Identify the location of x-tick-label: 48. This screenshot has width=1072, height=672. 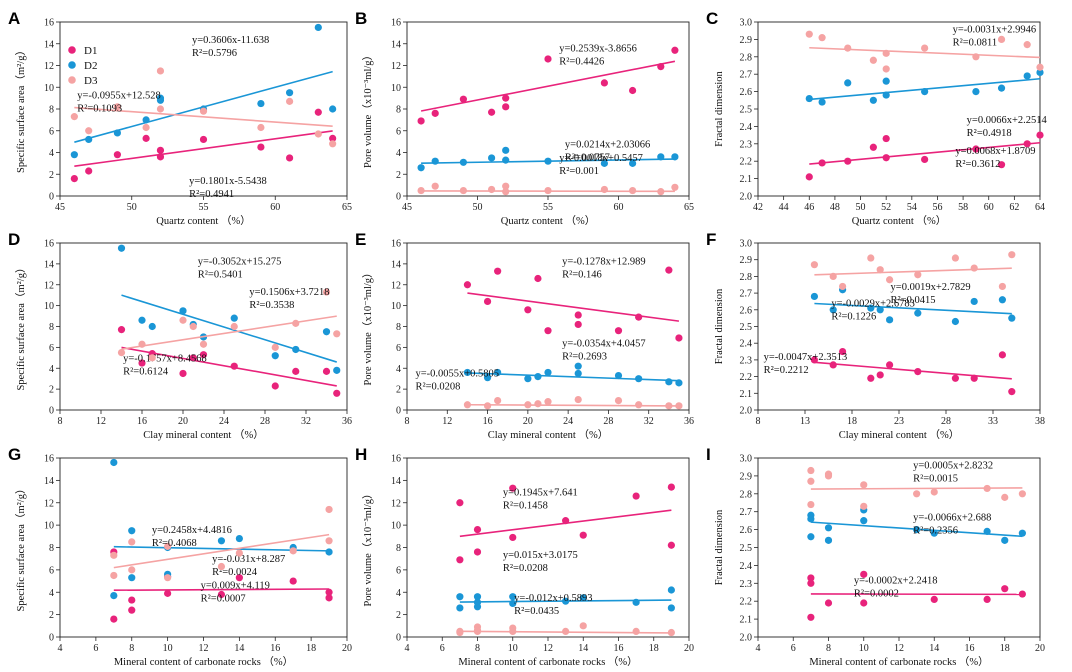
(835, 207).